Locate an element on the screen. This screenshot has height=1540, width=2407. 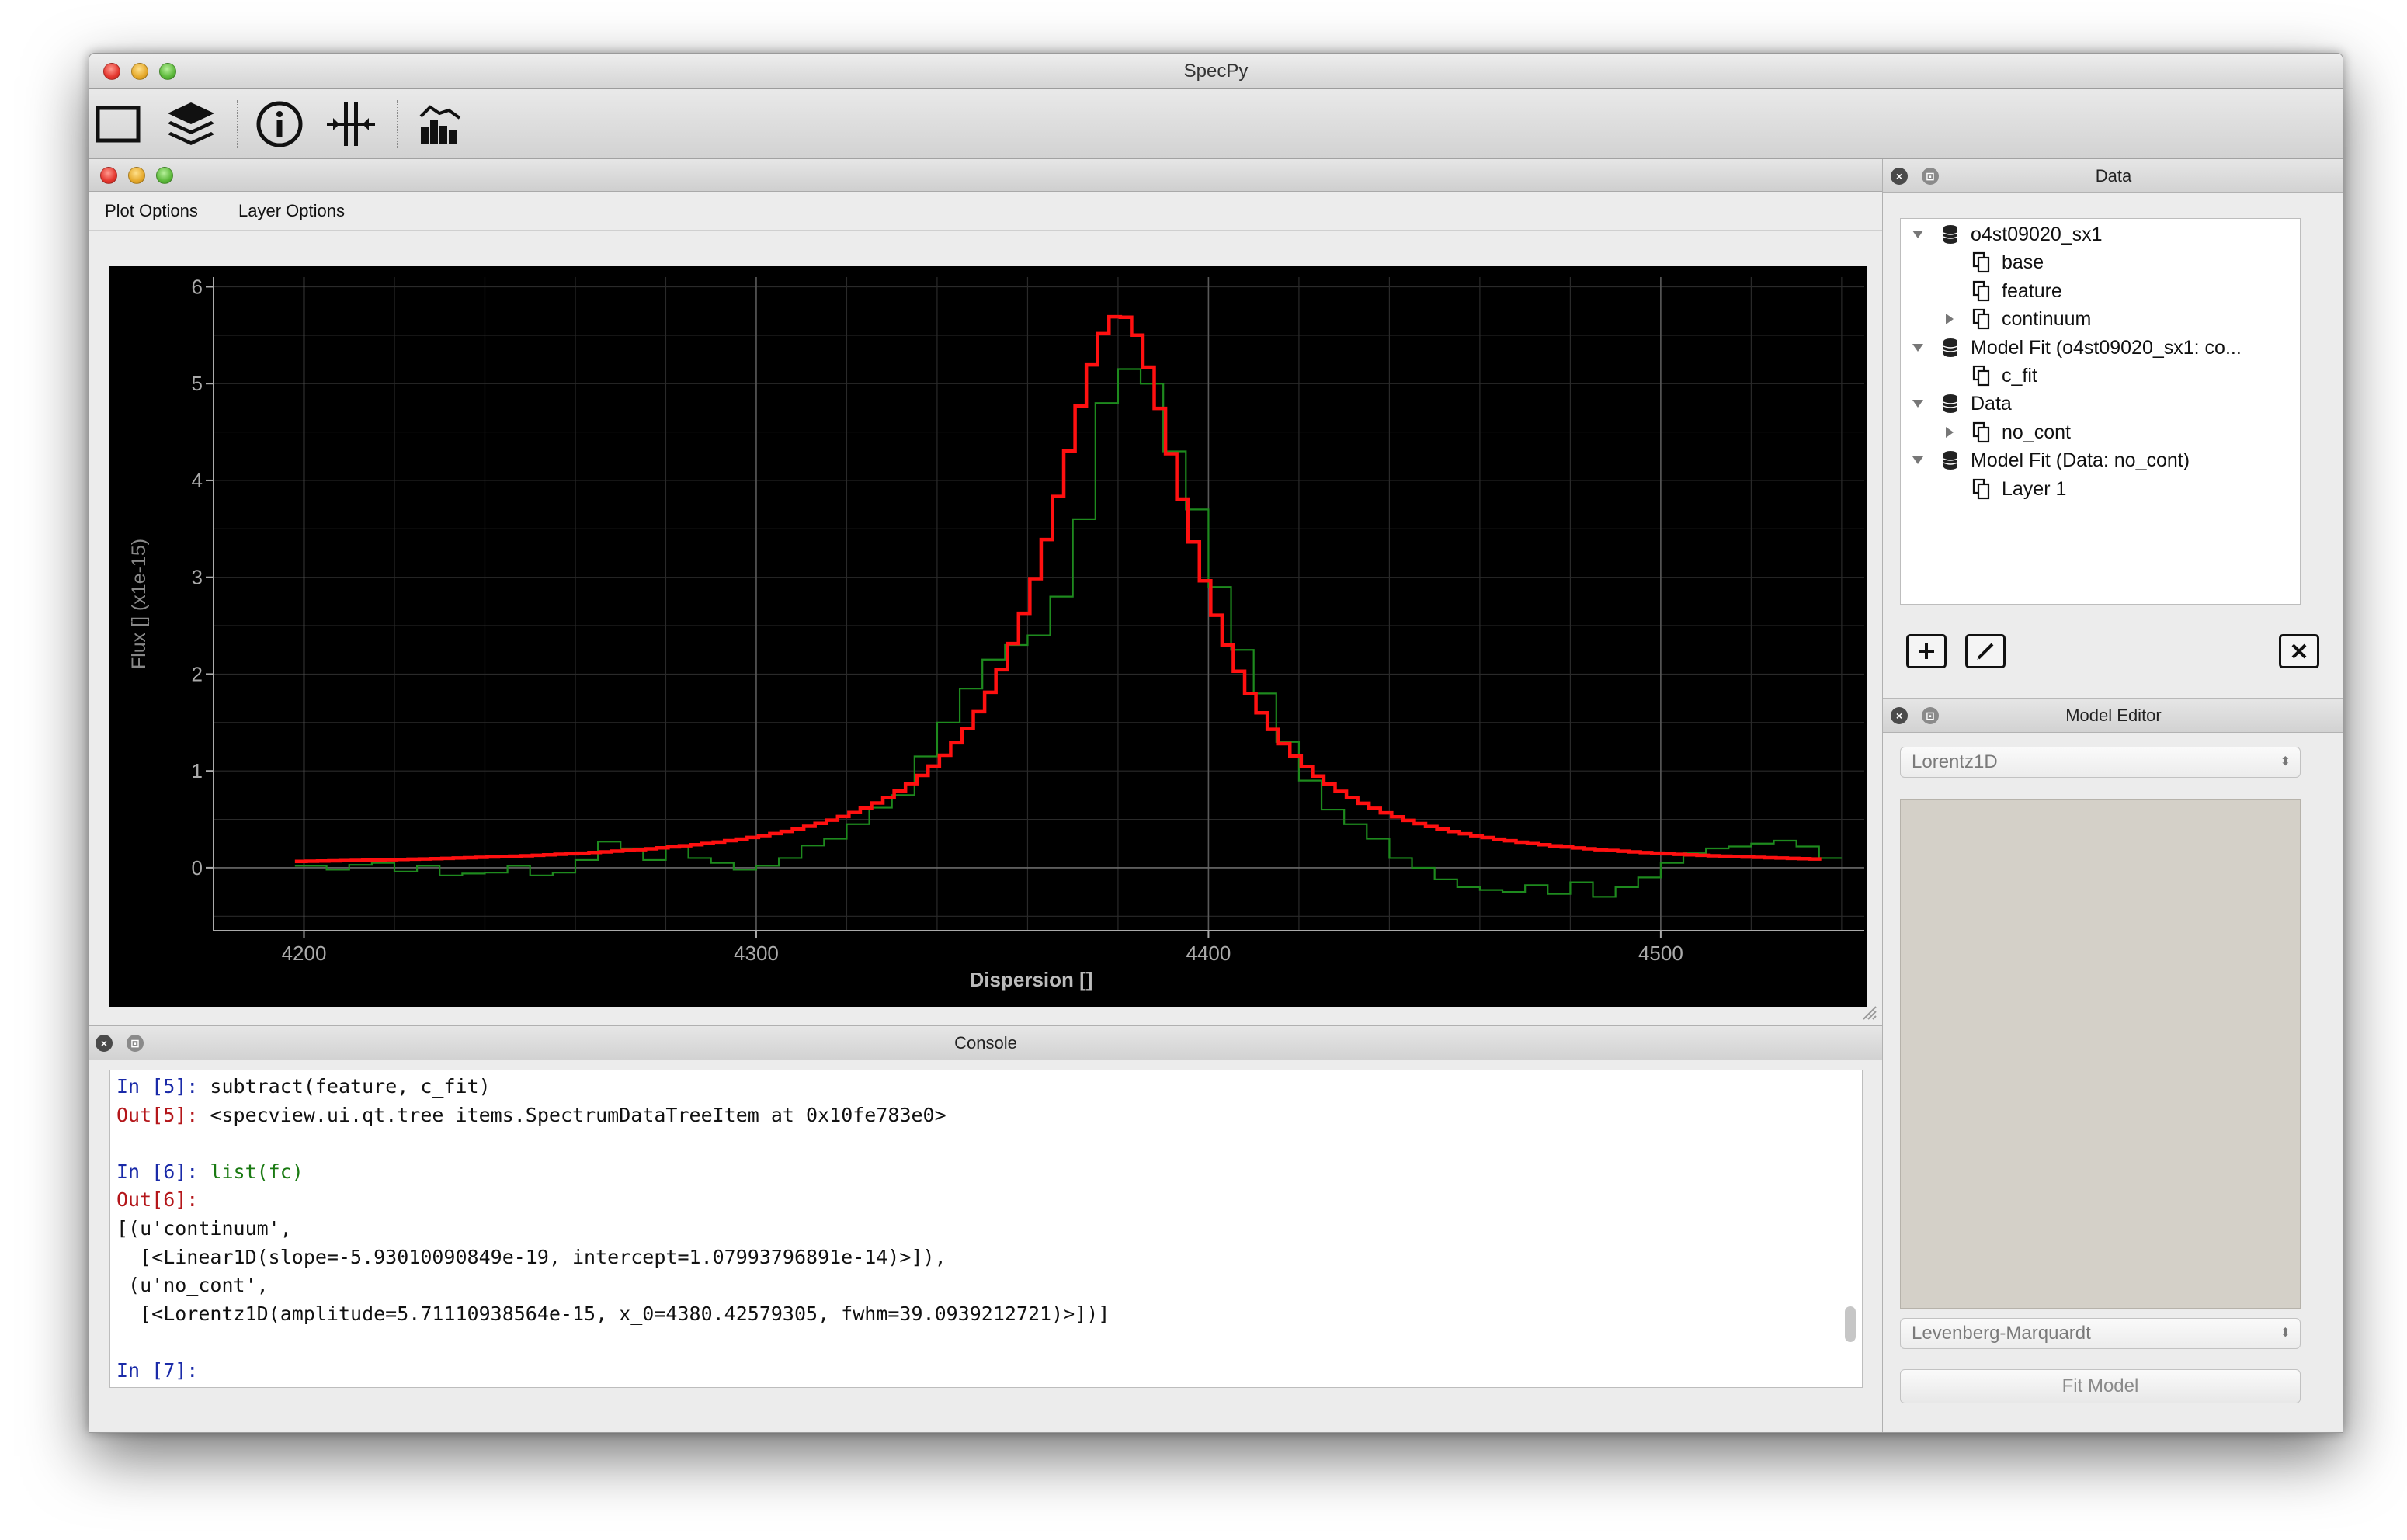
add-data-button is located at coordinates (1927, 651).